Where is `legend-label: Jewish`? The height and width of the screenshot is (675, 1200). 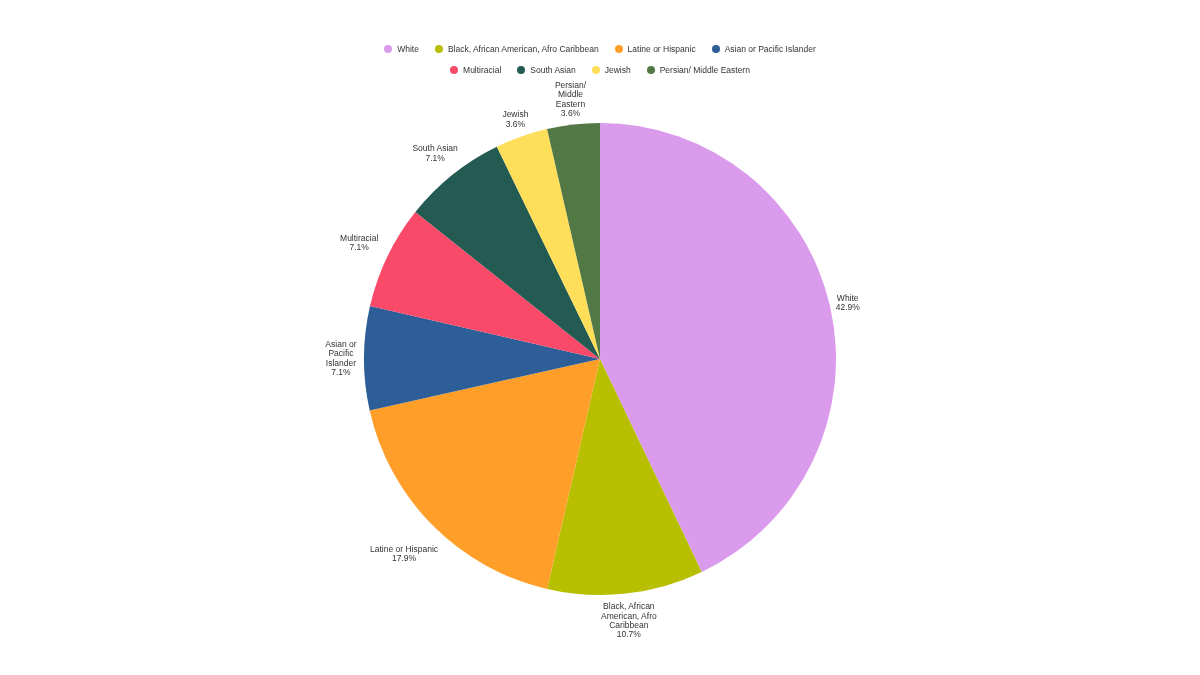
legend-label: Jewish is located at coordinates (617, 70).